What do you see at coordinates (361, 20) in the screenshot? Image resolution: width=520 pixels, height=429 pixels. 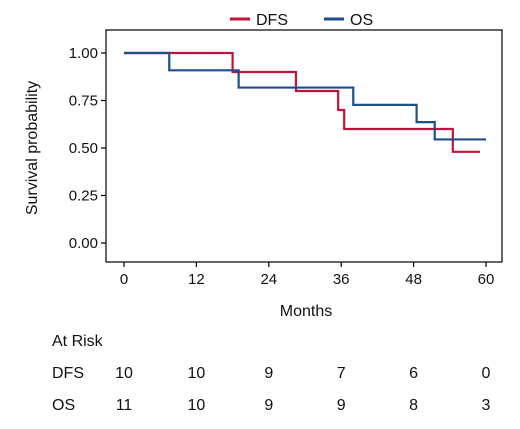 I see `legend-label-os: OS` at bounding box center [361, 20].